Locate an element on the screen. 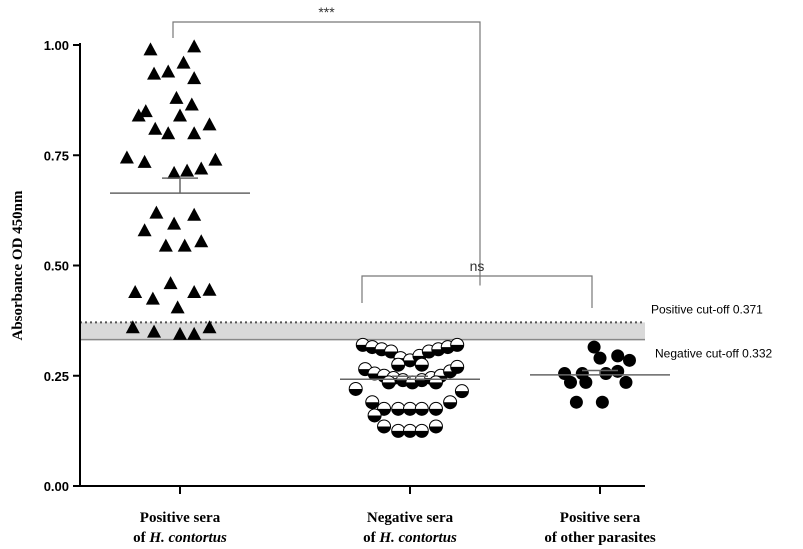 Image resolution: width=803 pixels, height=549 pixels. cutoff-lines is located at coordinates (362, 331).